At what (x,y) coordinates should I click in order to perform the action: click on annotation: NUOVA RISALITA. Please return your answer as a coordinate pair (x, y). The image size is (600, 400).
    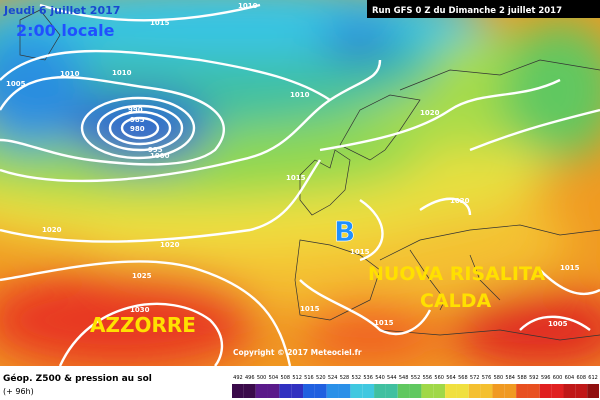
    Looking at the image, I should click on (456, 274).